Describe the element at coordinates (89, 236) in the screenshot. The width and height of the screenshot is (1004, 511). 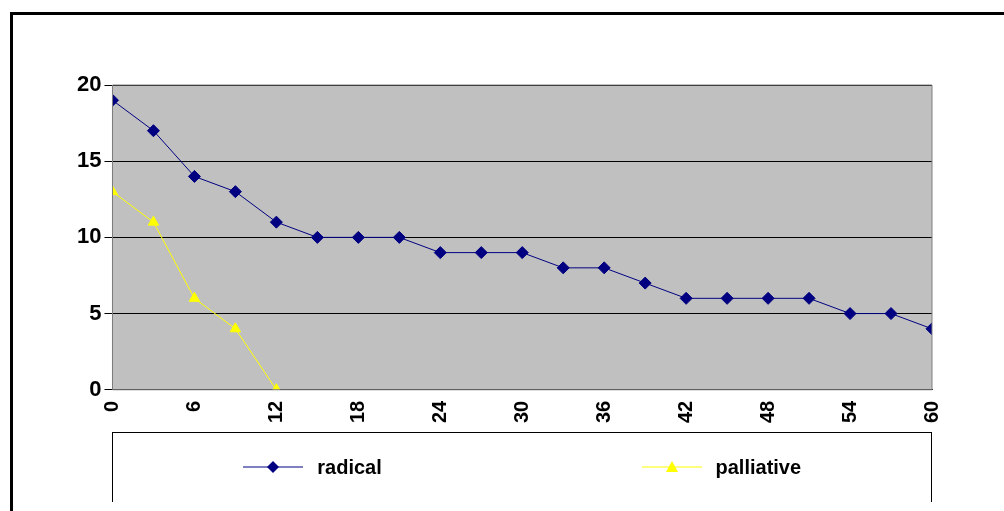
I see `y-tick-label: 10` at that location.